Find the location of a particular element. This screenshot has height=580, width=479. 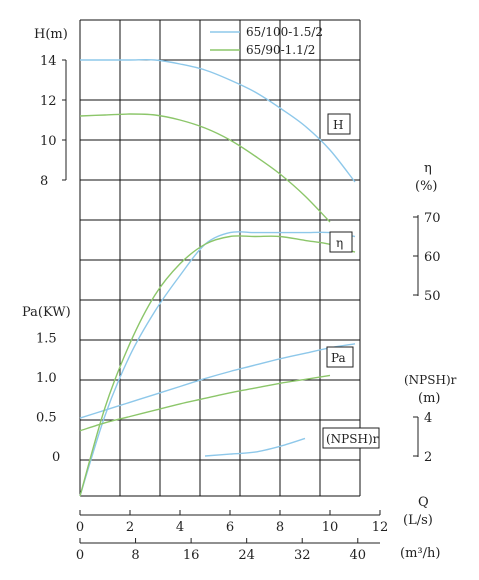

x-axis-ls-unit: (L/s) is located at coordinates (418, 520).